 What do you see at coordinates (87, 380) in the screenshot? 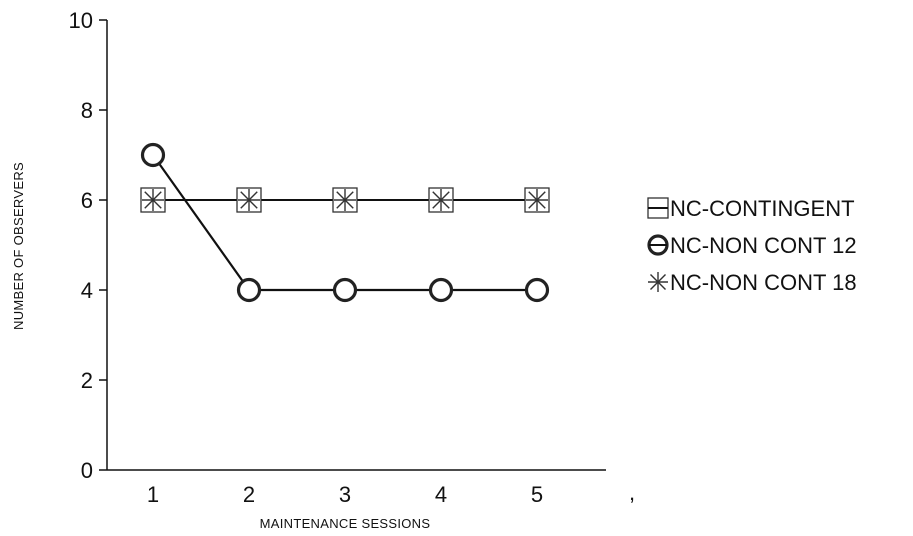
I see `y-tick-label: 2` at bounding box center [87, 380].